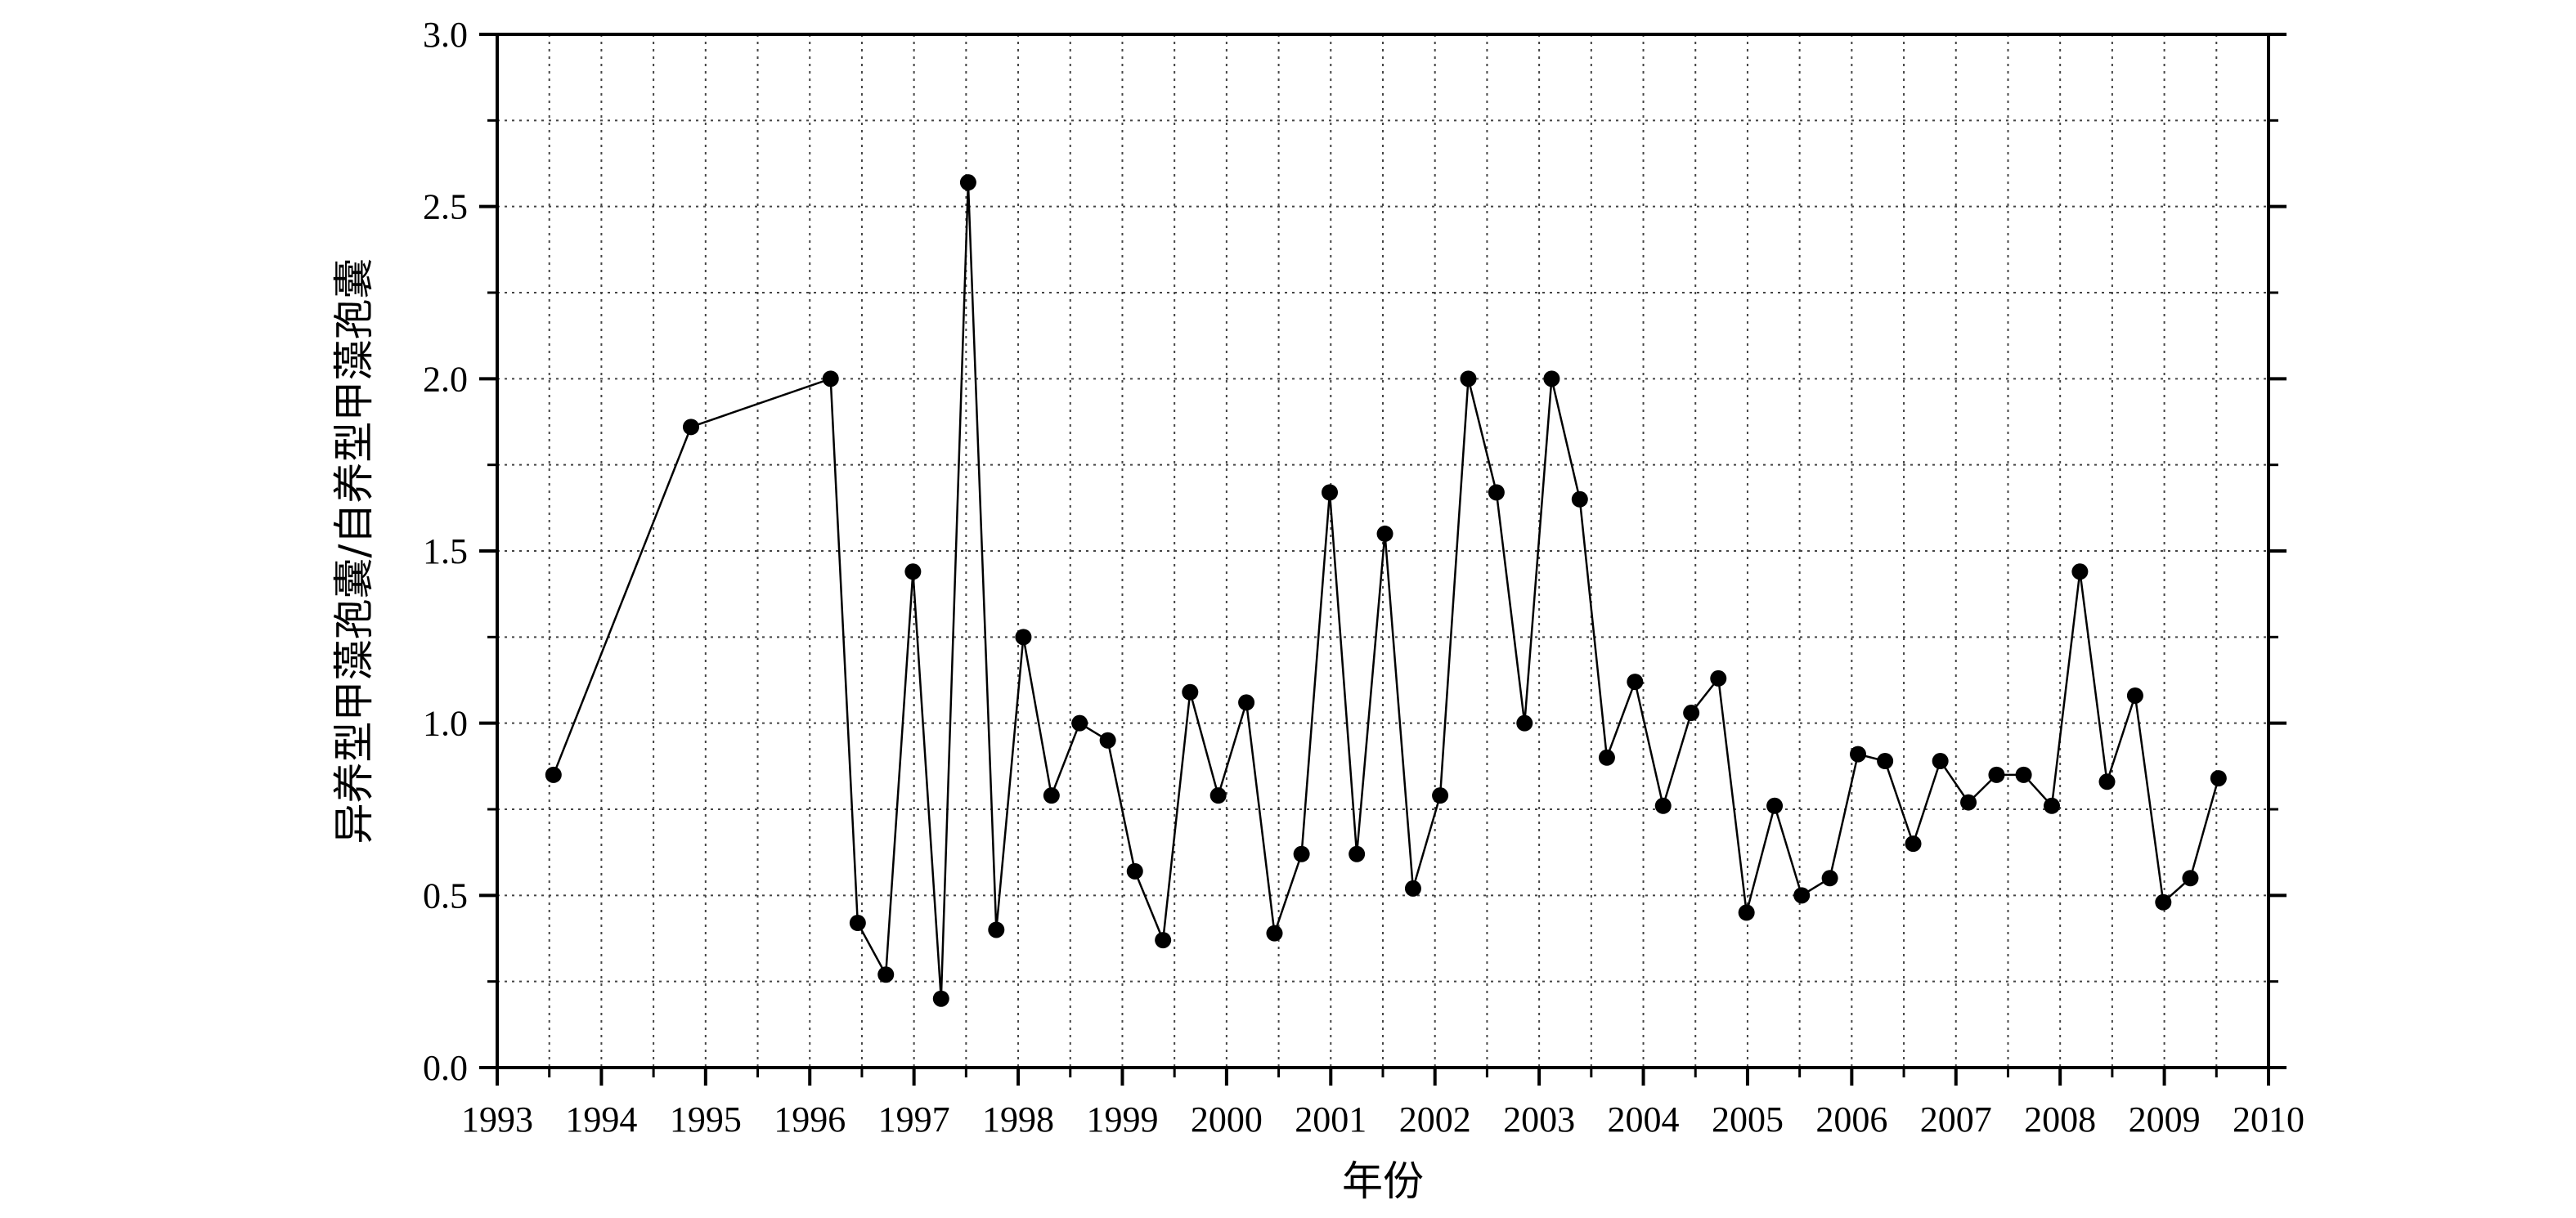 The height and width of the screenshot is (1218, 2576). What do you see at coordinates (914, 1119) in the screenshot?
I see `x-tick-label: 1997` at bounding box center [914, 1119].